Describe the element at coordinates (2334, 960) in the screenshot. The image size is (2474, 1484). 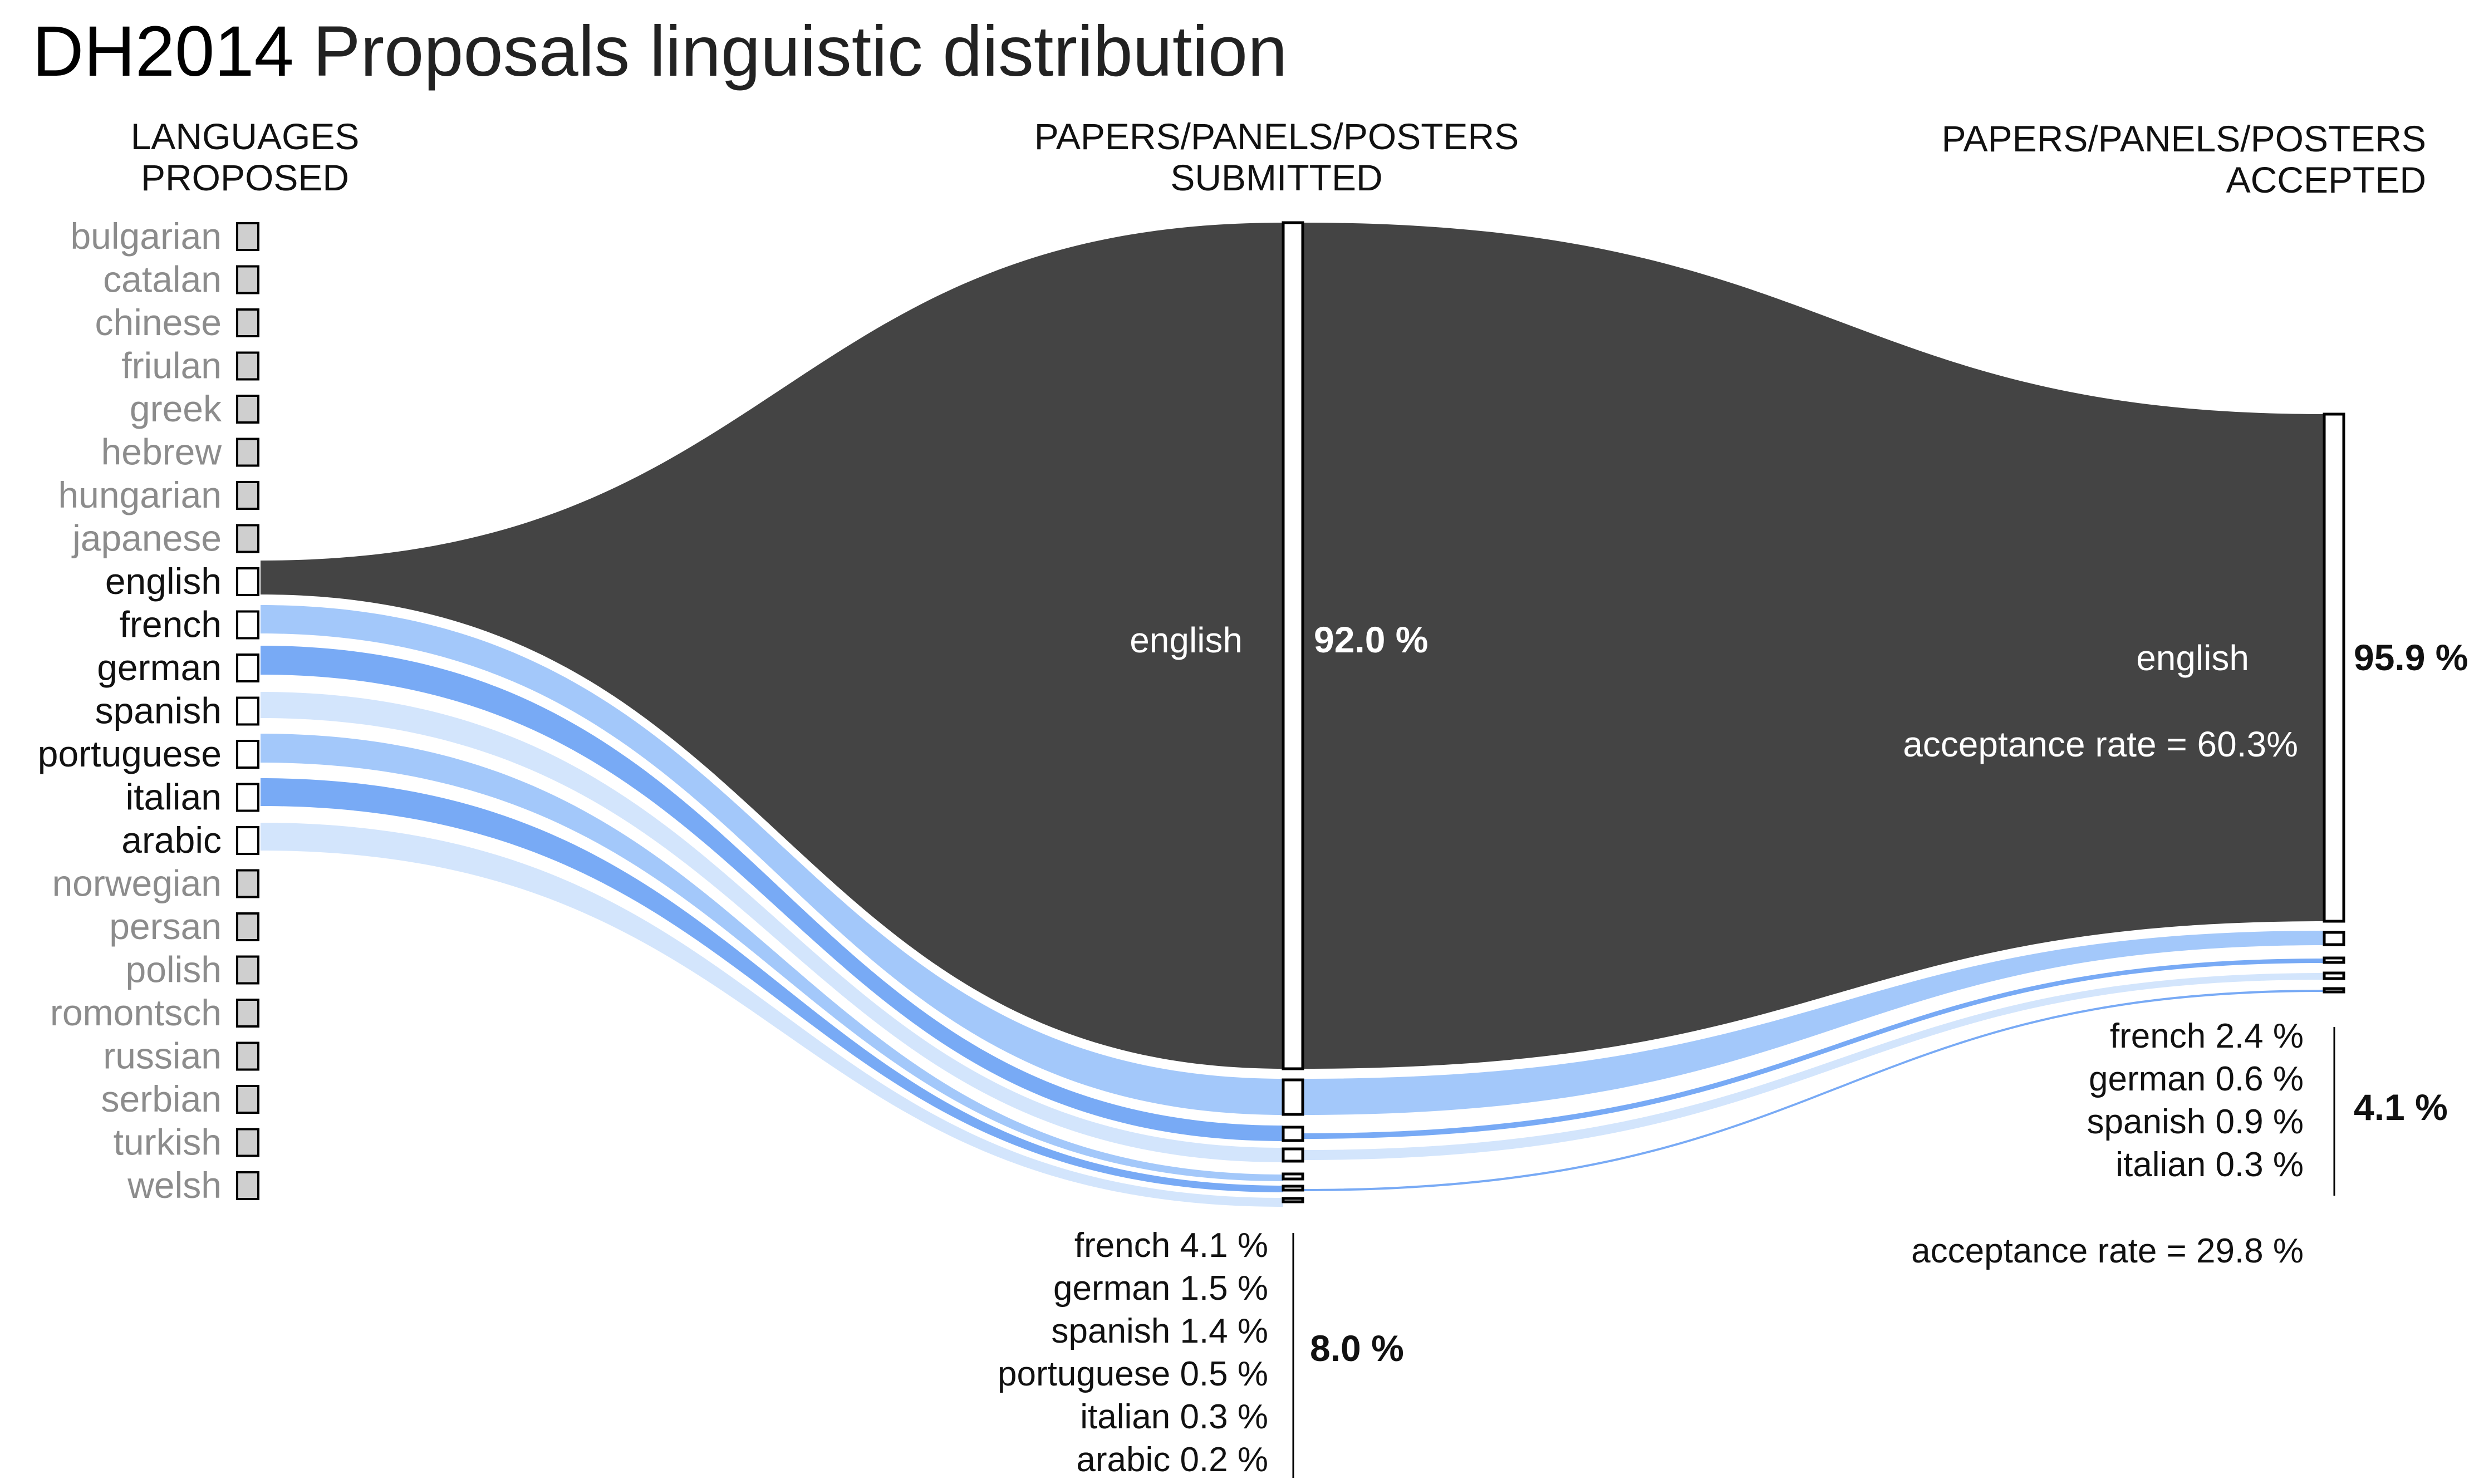
I see `node-german-accepted` at that location.